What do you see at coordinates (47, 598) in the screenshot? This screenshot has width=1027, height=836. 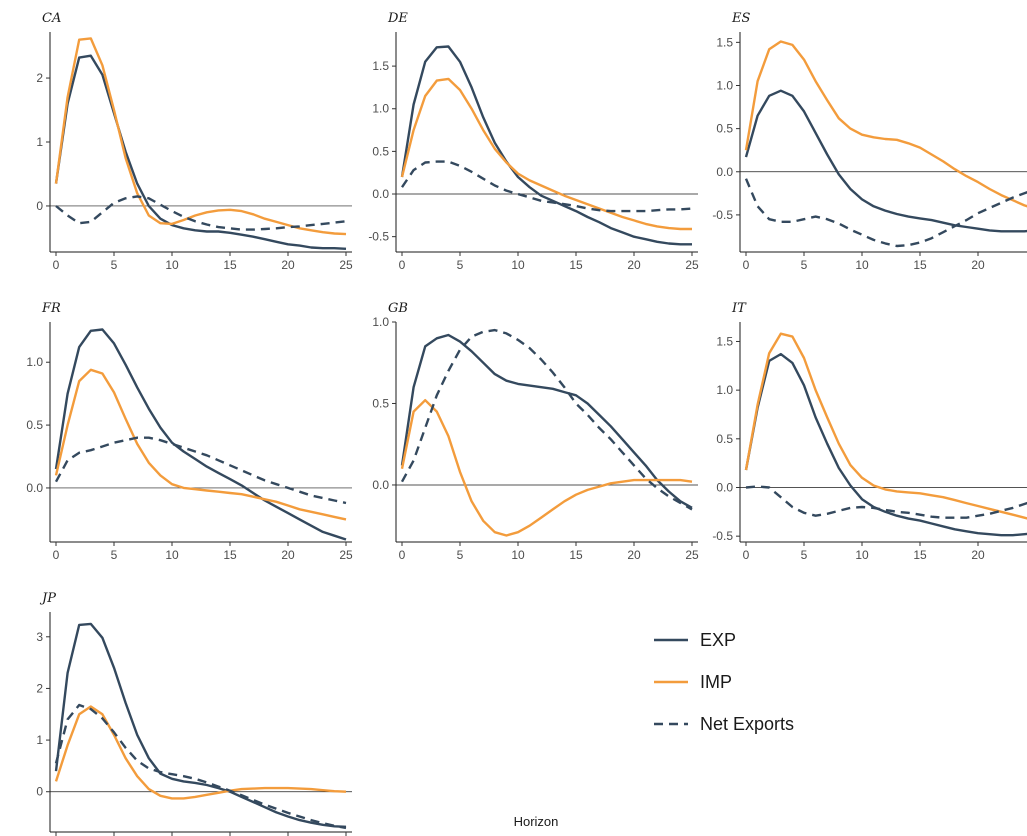 I see `panel-title: JP` at bounding box center [47, 598].